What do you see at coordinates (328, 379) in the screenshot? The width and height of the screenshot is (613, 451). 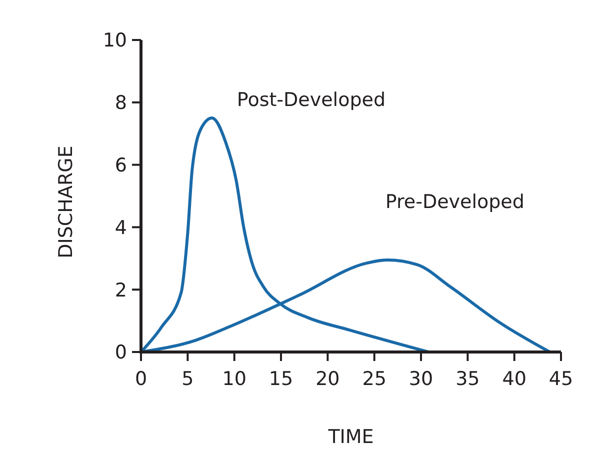 I see `x-tick-label: 20` at bounding box center [328, 379].